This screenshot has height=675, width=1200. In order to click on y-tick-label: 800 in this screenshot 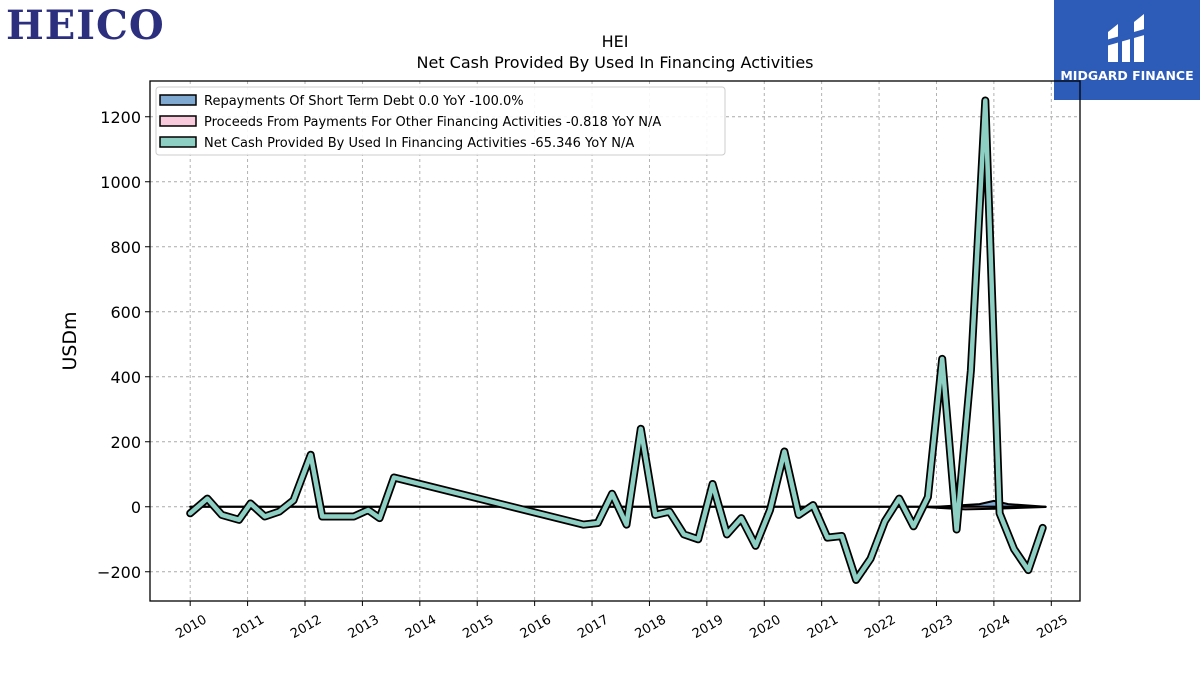, I will do `click(125, 247)`.